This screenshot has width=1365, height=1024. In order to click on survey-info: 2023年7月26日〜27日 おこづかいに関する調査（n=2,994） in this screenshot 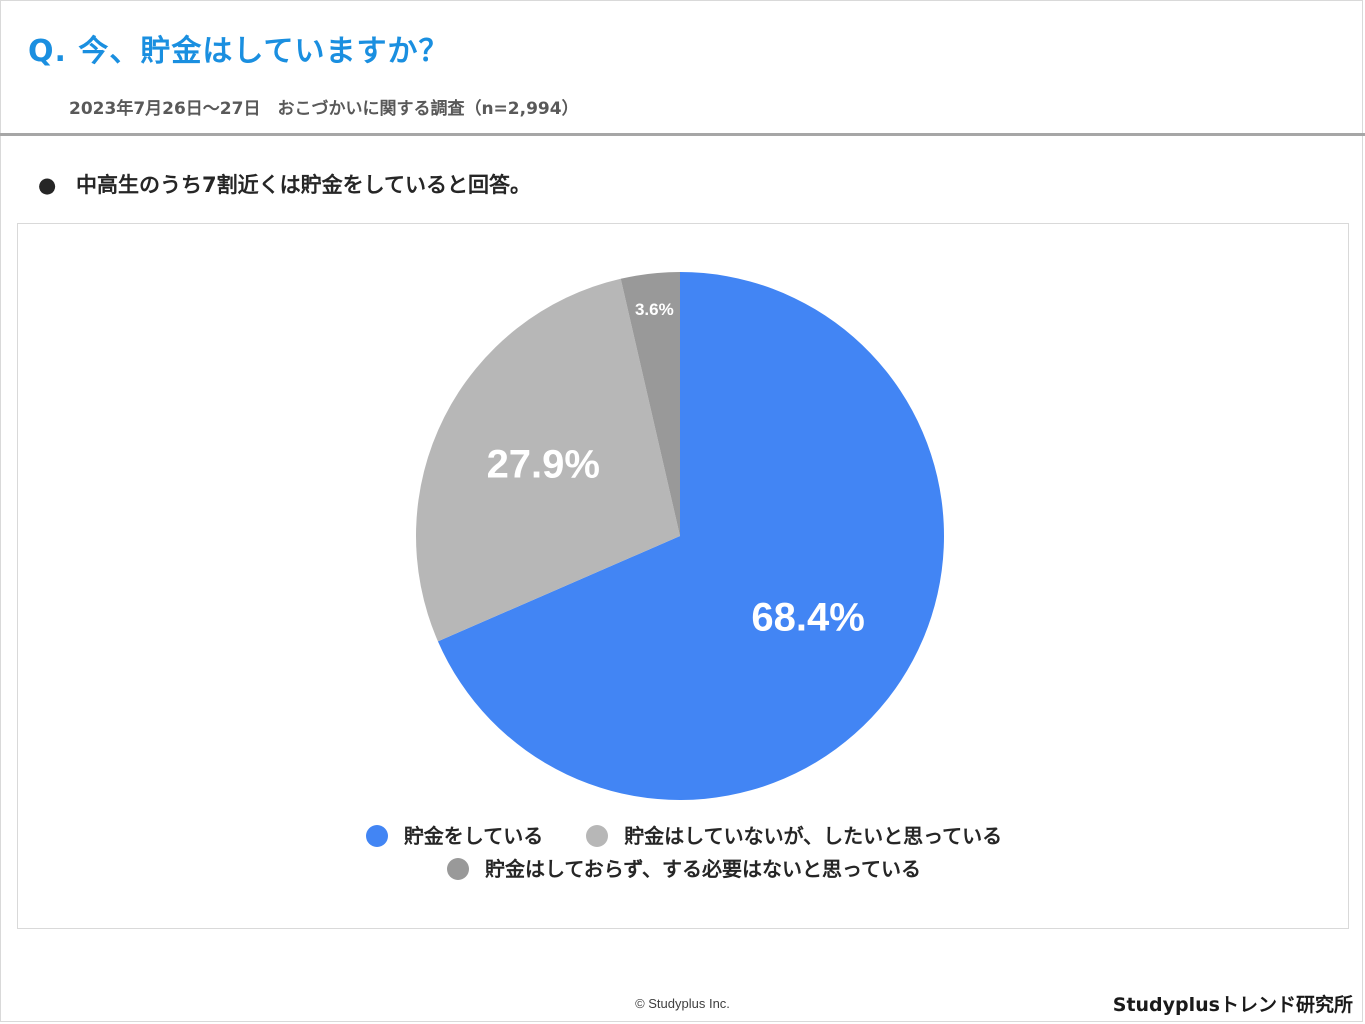, I will do `click(324, 109)`.